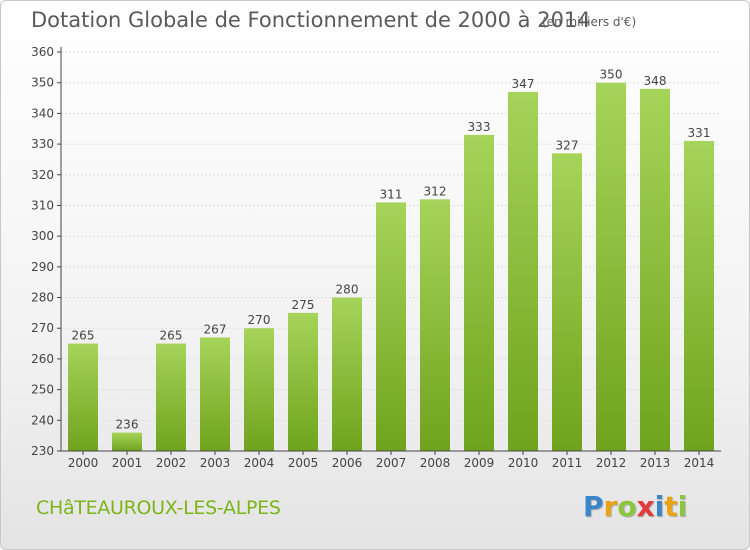 The width and height of the screenshot is (750, 550). Describe the element at coordinates (42, 420) in the screenshot. I see `y-tick-label: 240` at that location.